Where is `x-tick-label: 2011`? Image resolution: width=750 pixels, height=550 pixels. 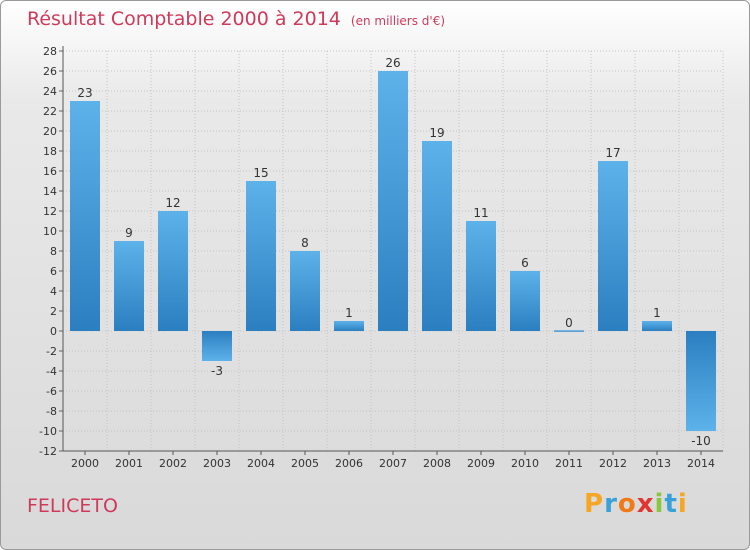 x-tick-label: 2011 is located at coordinates (569, 463).